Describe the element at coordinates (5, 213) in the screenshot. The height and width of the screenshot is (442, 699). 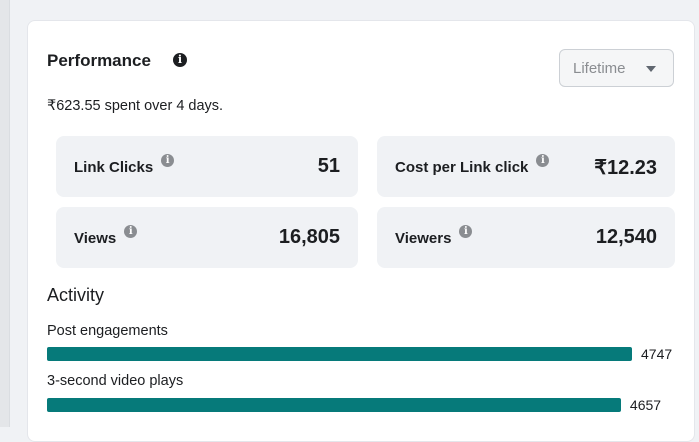
I see `left-panel-edge` at that location.